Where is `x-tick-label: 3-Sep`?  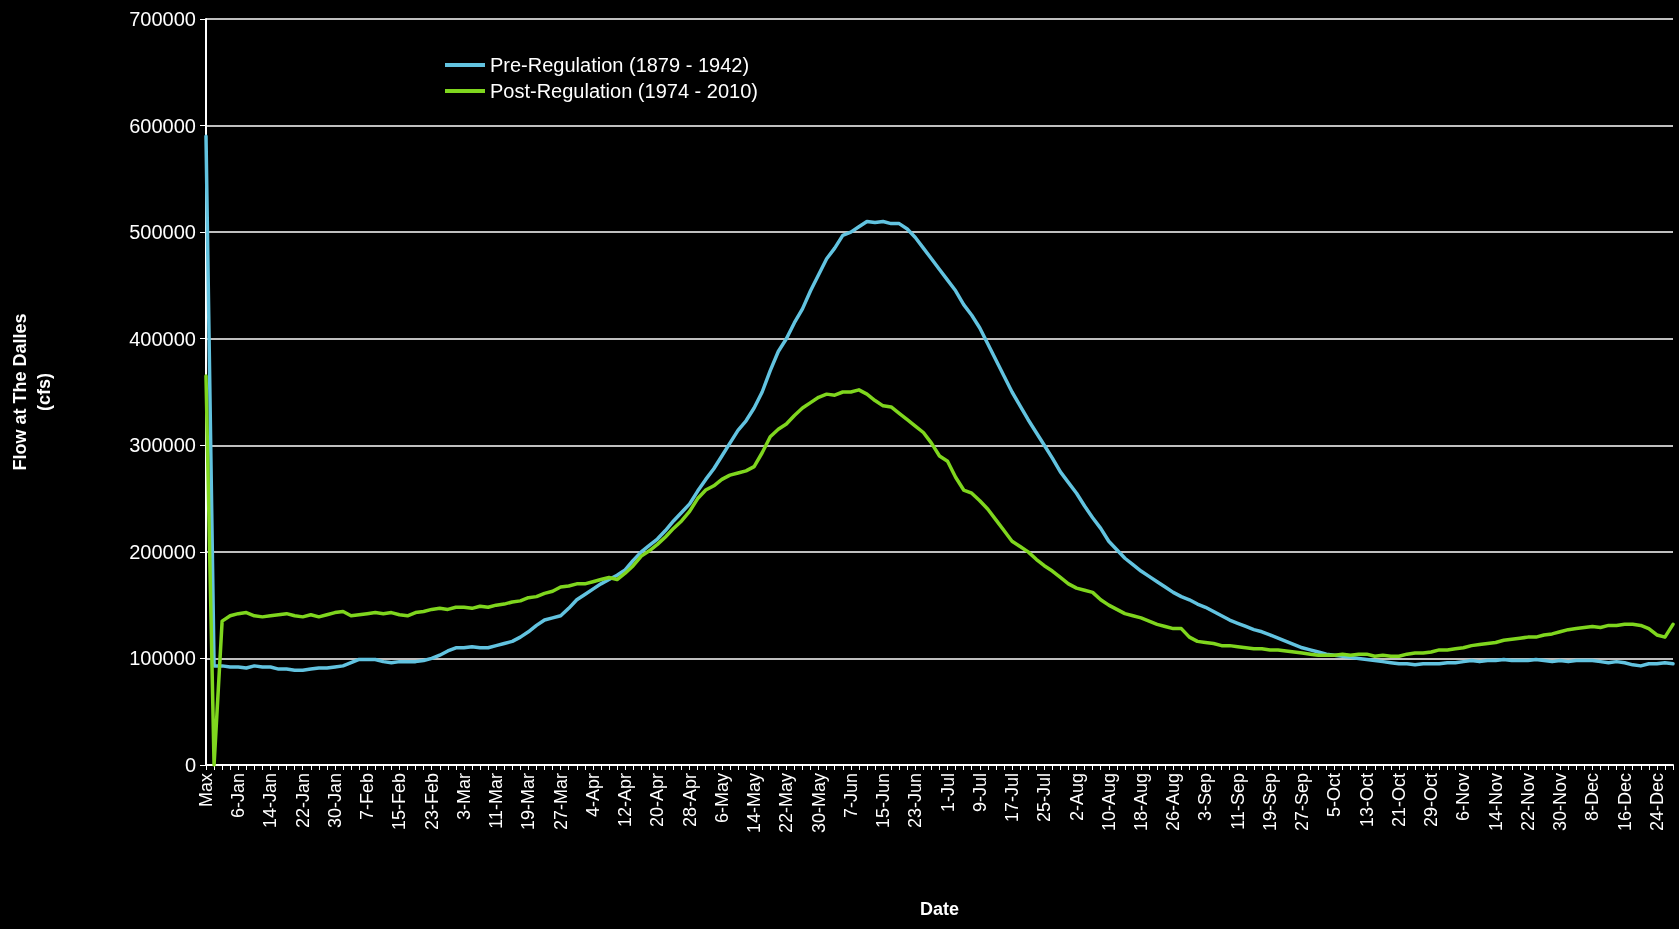 x-tick-label: 3-Sep is located at coordinates (1205, 797).